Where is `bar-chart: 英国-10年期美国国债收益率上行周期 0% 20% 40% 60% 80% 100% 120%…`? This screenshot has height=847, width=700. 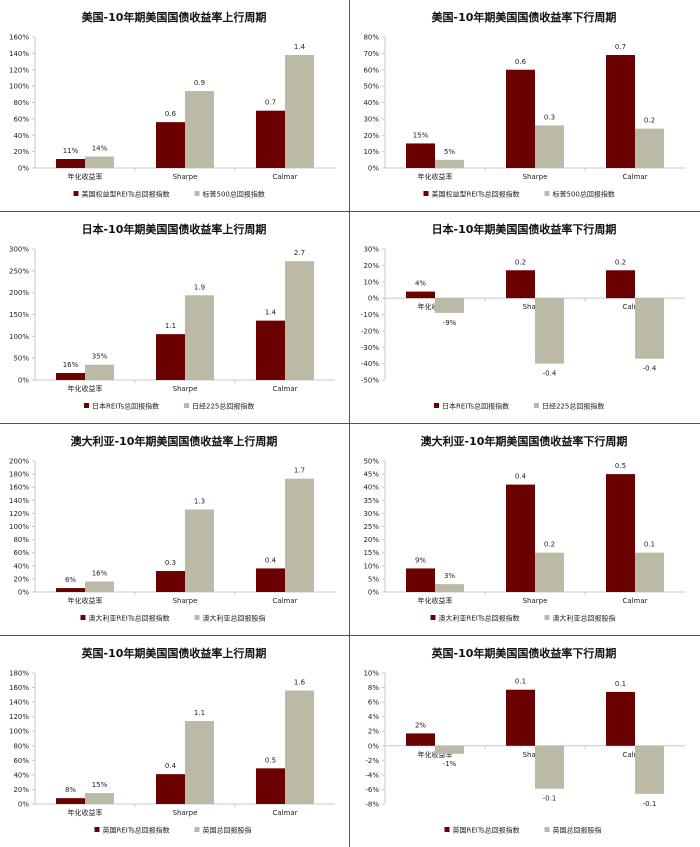 bar-chart: 英国-10年期美国国债收益率上行周期 0% 20% 40% 60% 80% 100% 120%… is located at coordinates (172, 740).